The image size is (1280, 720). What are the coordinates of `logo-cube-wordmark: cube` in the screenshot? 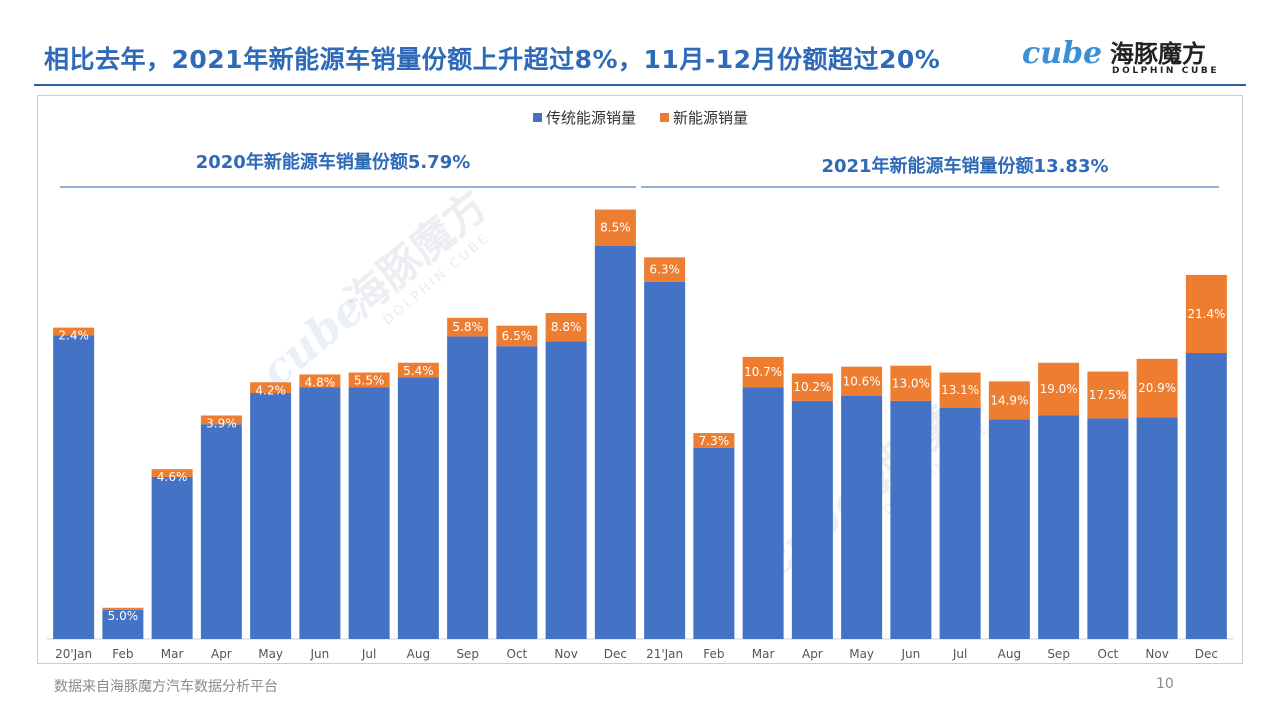 It's located at (1062, 53).